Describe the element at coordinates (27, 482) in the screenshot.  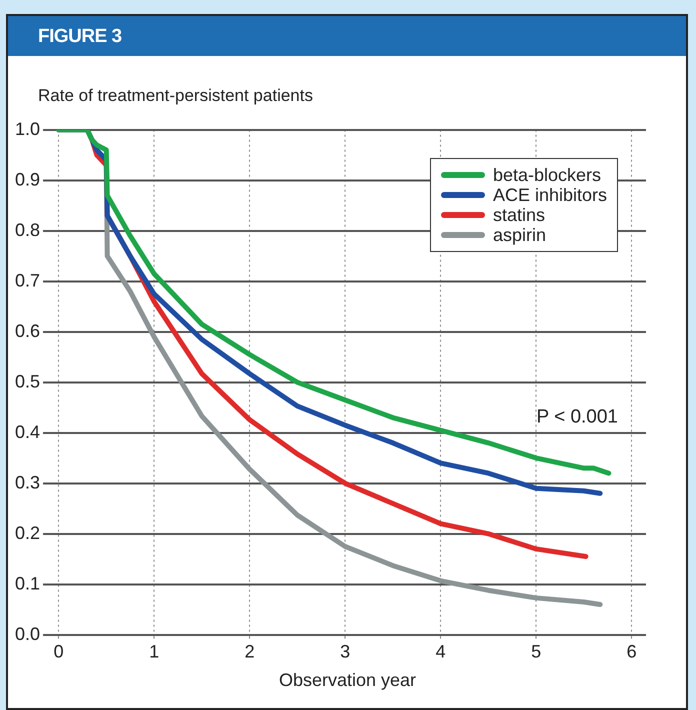
I see `y-tick-label: 0.3` at that location.